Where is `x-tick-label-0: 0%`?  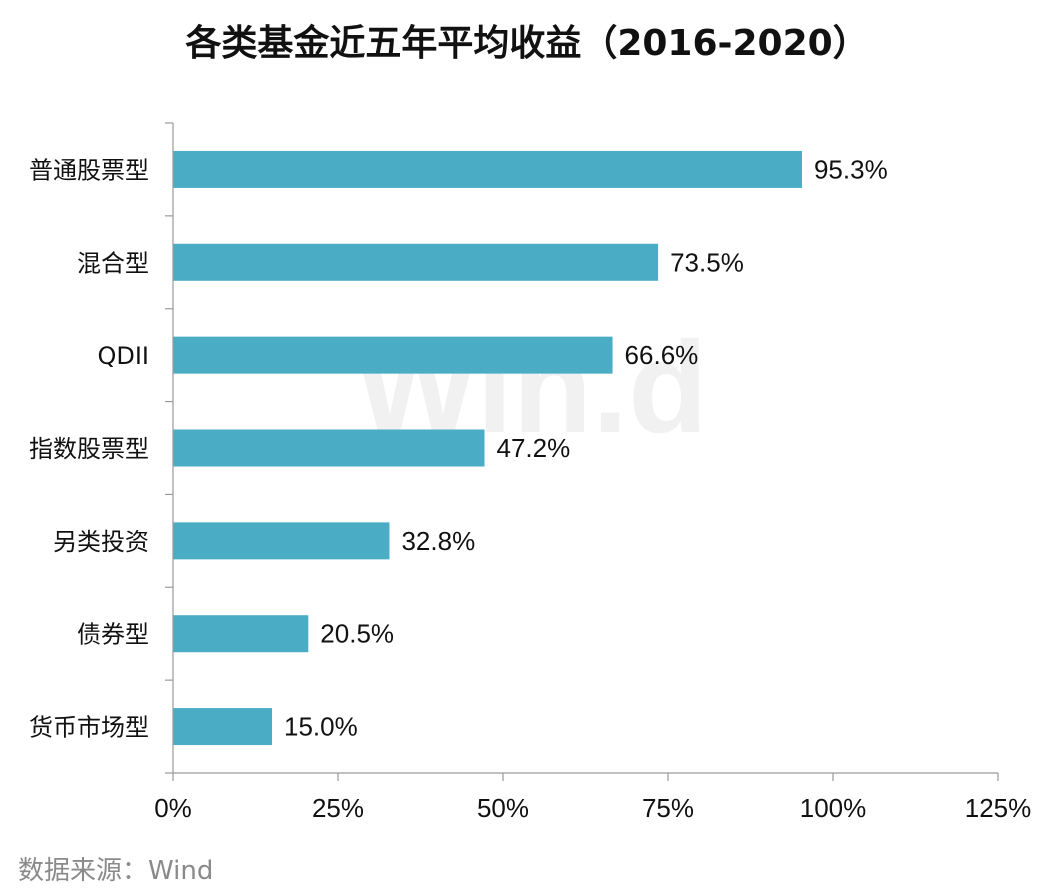 x-tick-label-0: 0% is located at coordinates (173, 808).